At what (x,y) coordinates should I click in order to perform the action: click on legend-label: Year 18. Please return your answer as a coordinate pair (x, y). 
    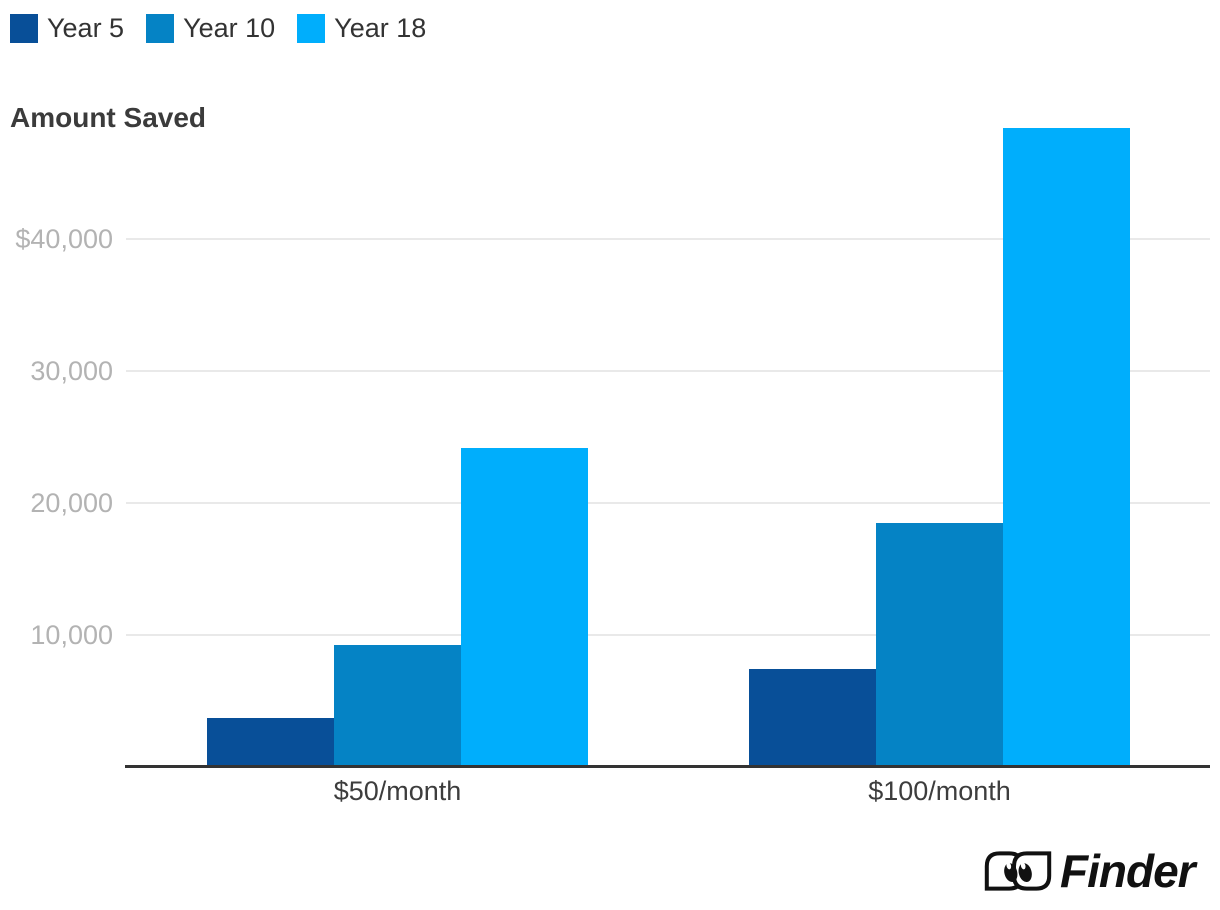
    Looking at the image, I should click on (380, 28).